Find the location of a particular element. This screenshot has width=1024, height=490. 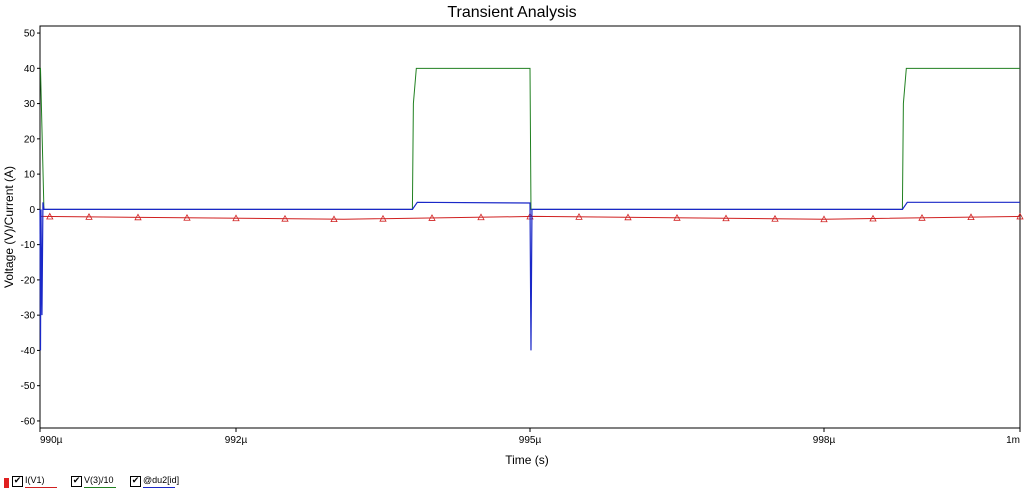

y-axis-ticks: 50 40 30 20 10 0 -10 -20 -30 -40 -50 -60 is located at coordinates (30, 228).